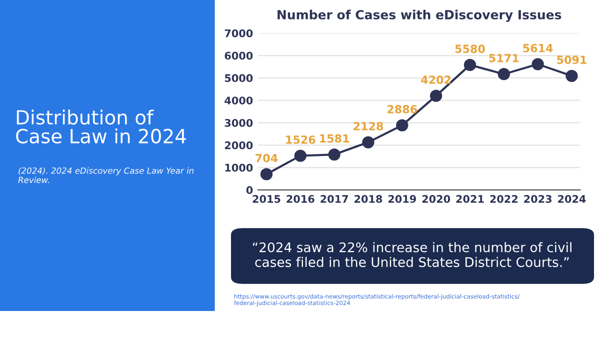 The image size is (600, 338). Describe the element at coordinates (267, 158) in the screenshot. I see `data-label: 704` at that location.